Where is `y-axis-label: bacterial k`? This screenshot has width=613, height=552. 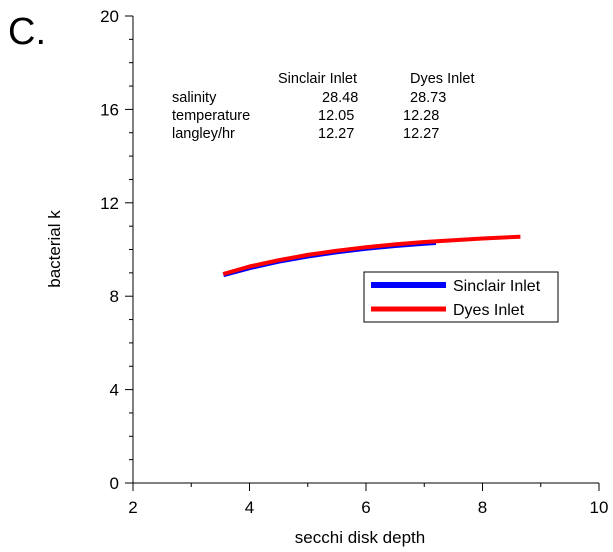
y-axis-label: bacterial k is located at coordinates (54, 249).